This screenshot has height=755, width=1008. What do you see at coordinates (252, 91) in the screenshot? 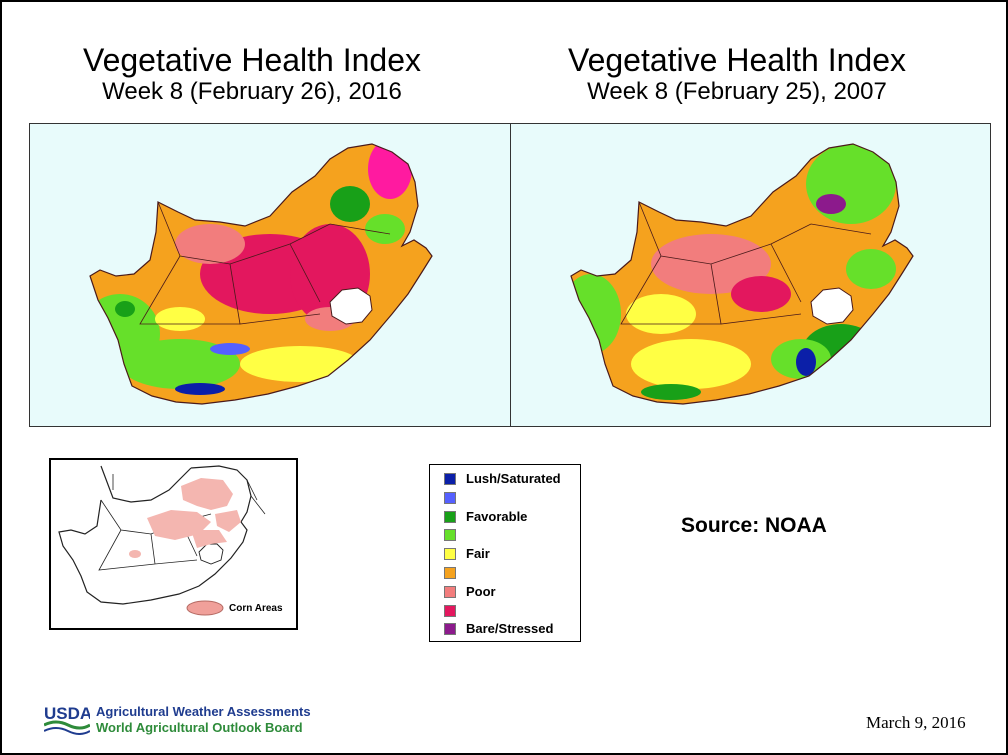
I see `map-subtitle: Week 8 (February 26), 2016` at bounding box center [252, 91].